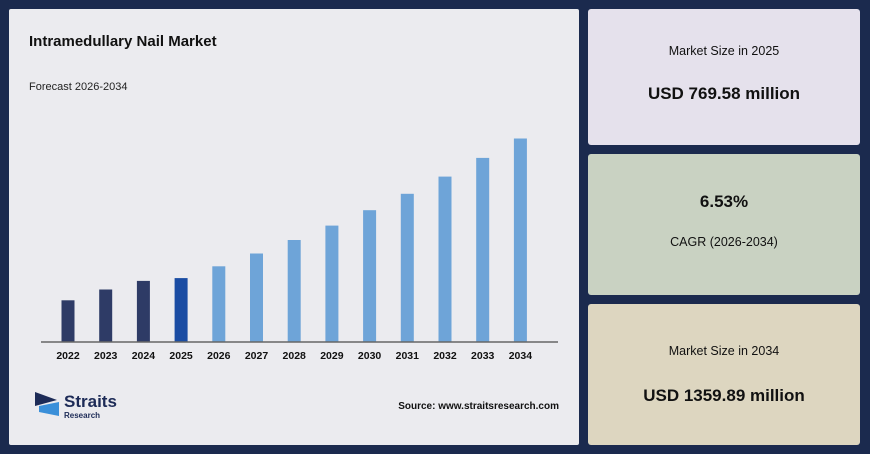 The image size is (870, 454). What do you see at coordinates (370, 356) in the screenshot?
I see `x-tick-label: 2030` at bounding box center [370, 356].